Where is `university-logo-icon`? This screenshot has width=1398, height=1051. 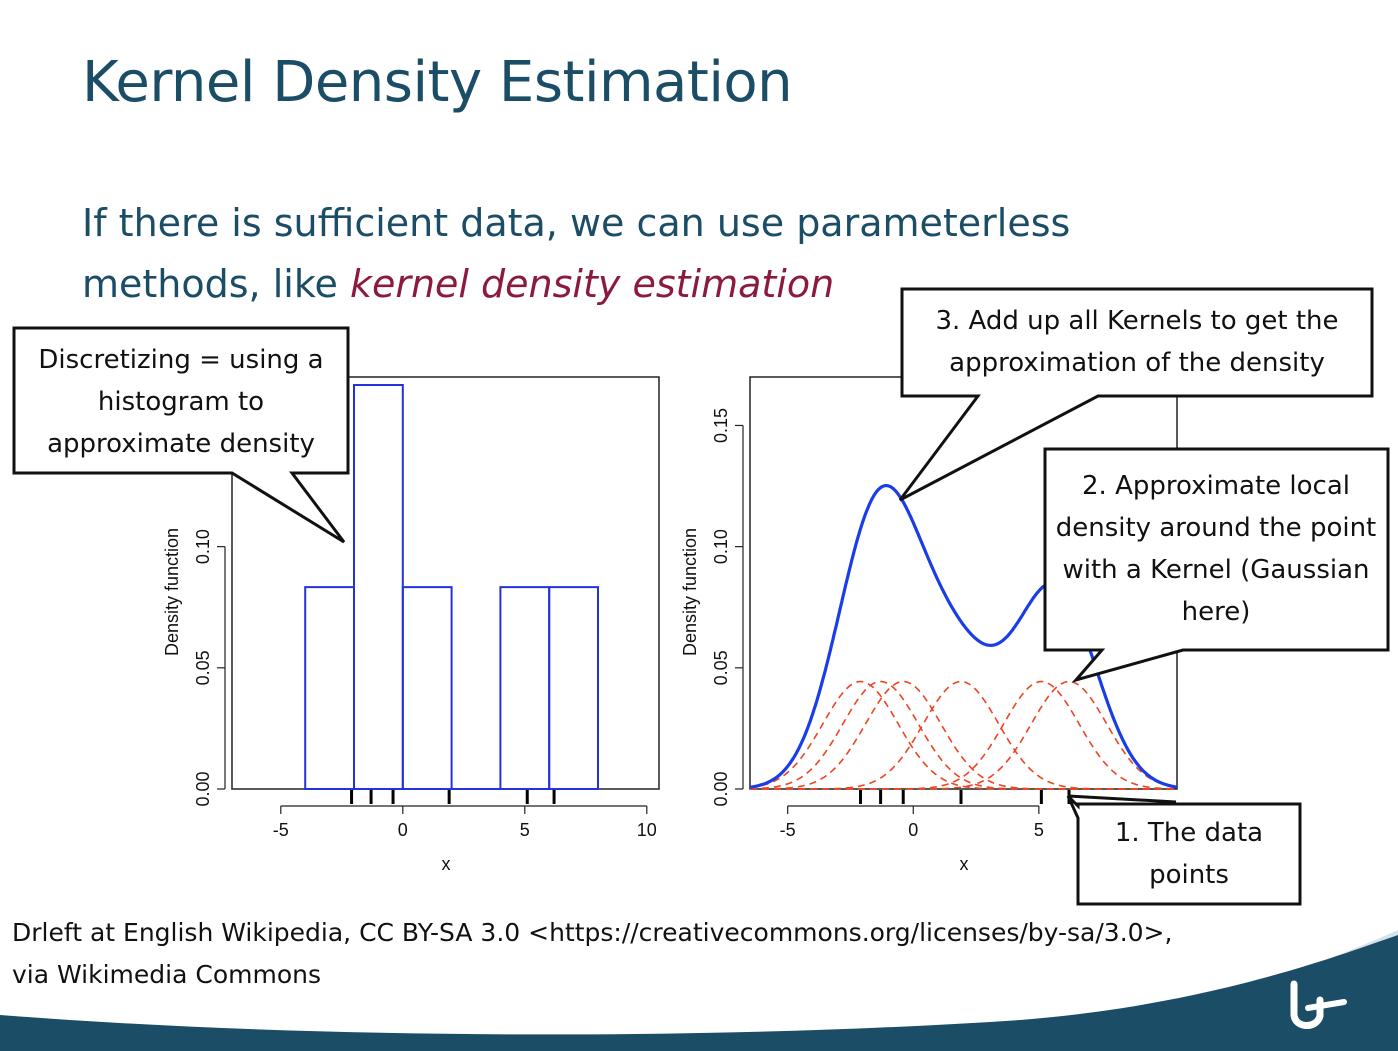
university-logo-icon is located at coordinates (1318, 1004).